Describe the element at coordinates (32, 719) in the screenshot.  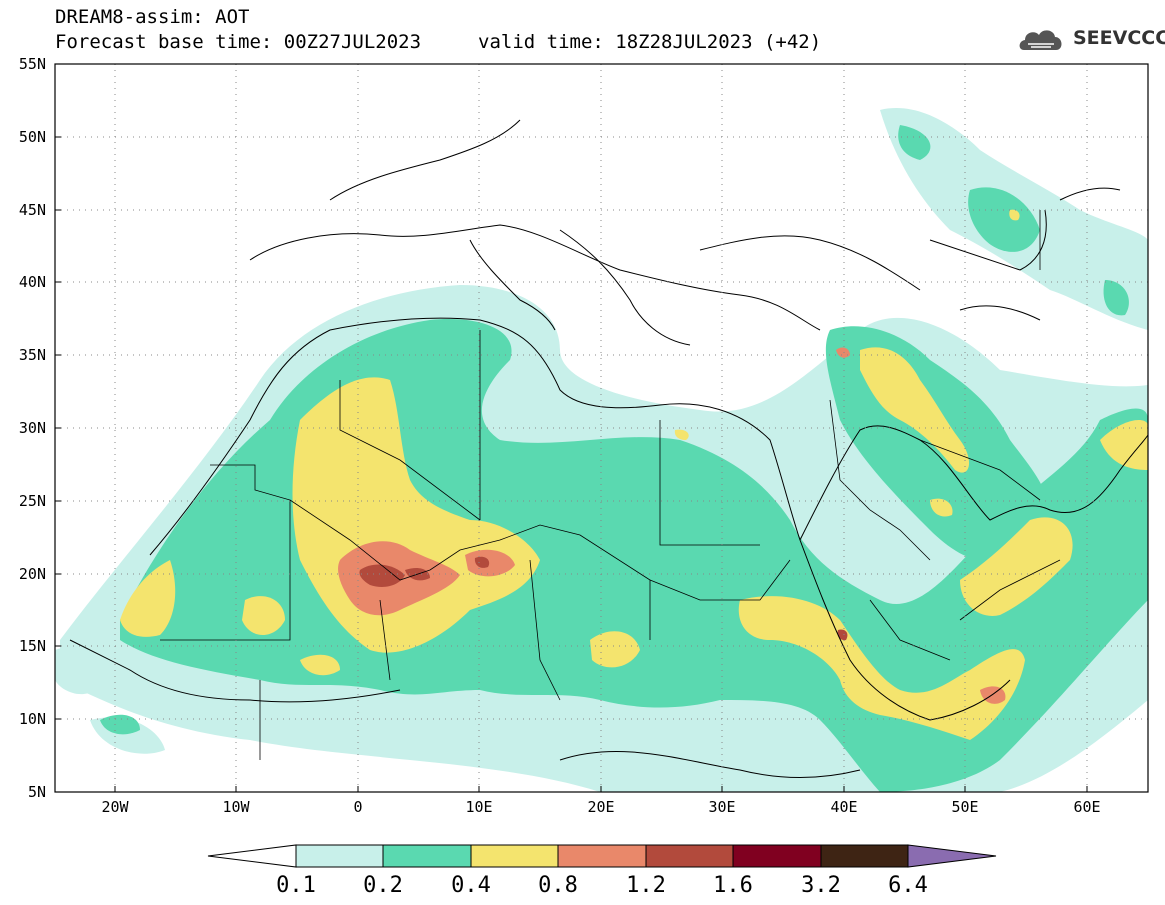
I see `lat-label: 10N` at that location.